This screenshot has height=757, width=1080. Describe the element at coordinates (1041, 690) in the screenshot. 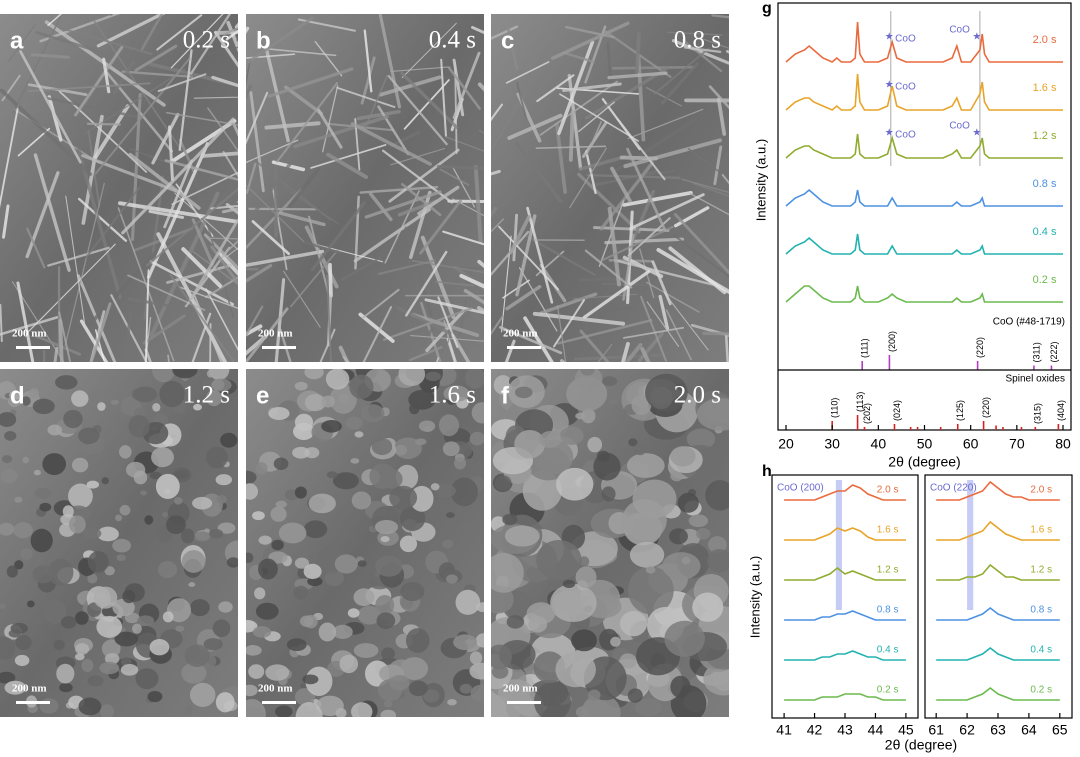

I see `series-label: 0.2 s` at that location.